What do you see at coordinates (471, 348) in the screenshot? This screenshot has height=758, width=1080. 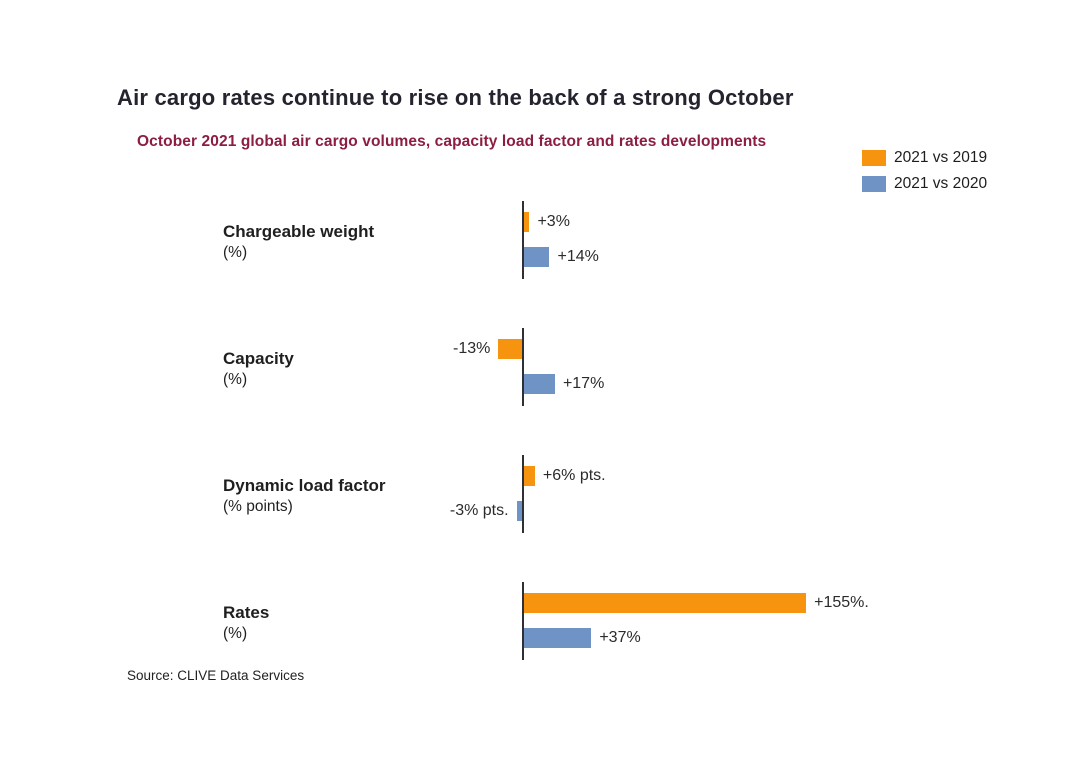 I see `bar-value-label: -13%` at bounding box center [471, 348].